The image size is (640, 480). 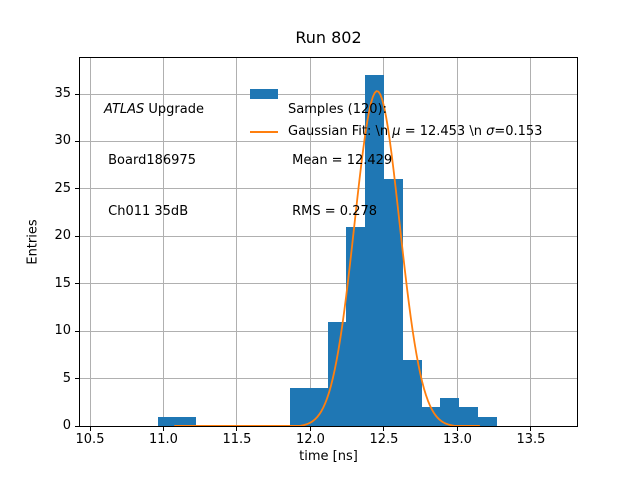 What do you see at coordinates (328, 37) in the screenshot?
I see `chart-title: Run 802` at bounding box center [328, 37].